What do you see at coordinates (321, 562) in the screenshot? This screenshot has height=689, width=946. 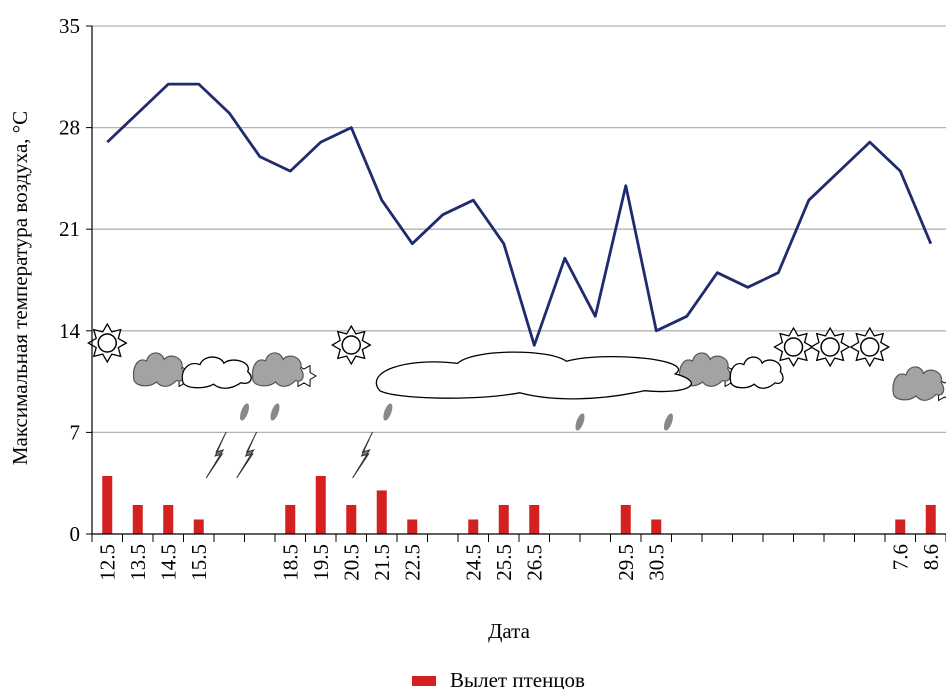 I see `x-tick-label: 19.5` at bounding box center [321, 562].